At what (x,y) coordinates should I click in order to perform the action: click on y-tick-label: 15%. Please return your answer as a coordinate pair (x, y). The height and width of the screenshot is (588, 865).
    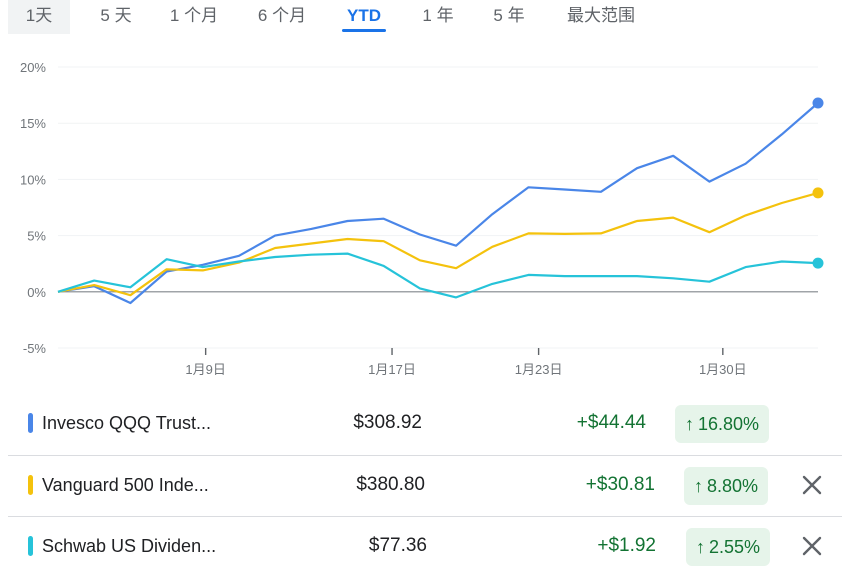
    Looking at the image, I should click on (33, 123).